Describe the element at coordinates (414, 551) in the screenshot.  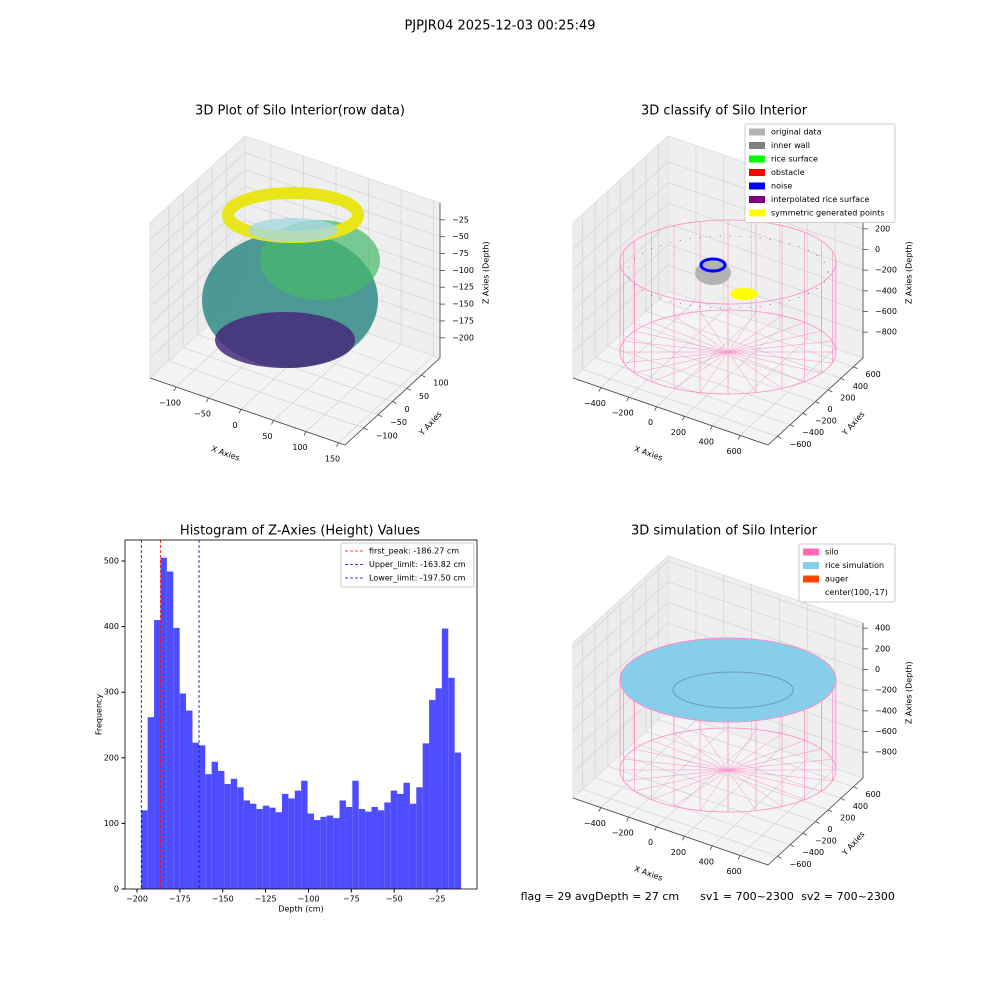
I see `legend-label: first_peak: -186.27 cm` at that location.